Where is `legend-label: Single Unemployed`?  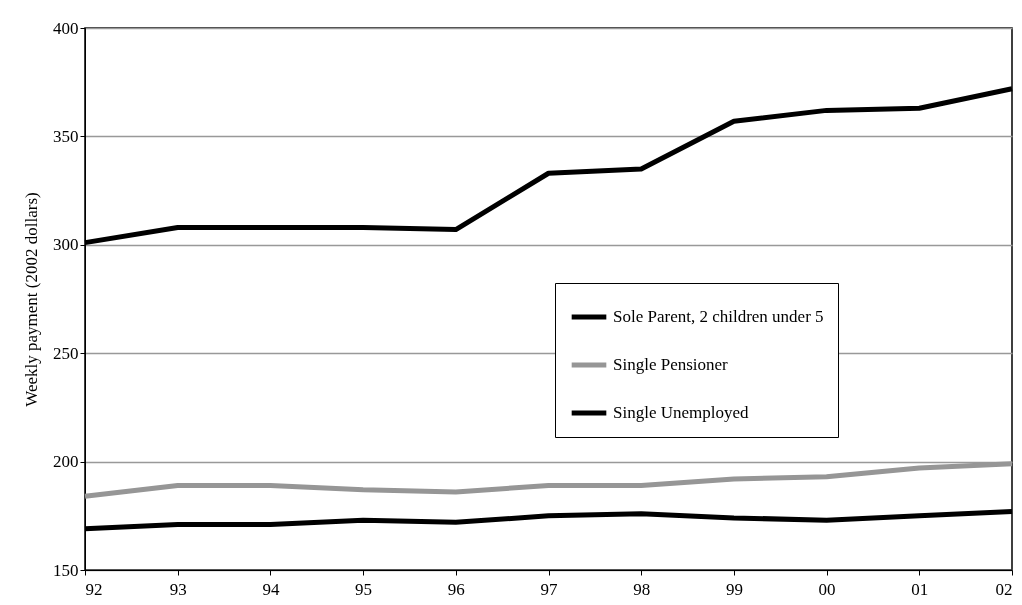 legend-label: Single Unemployed is located at coordinates (681, 412).